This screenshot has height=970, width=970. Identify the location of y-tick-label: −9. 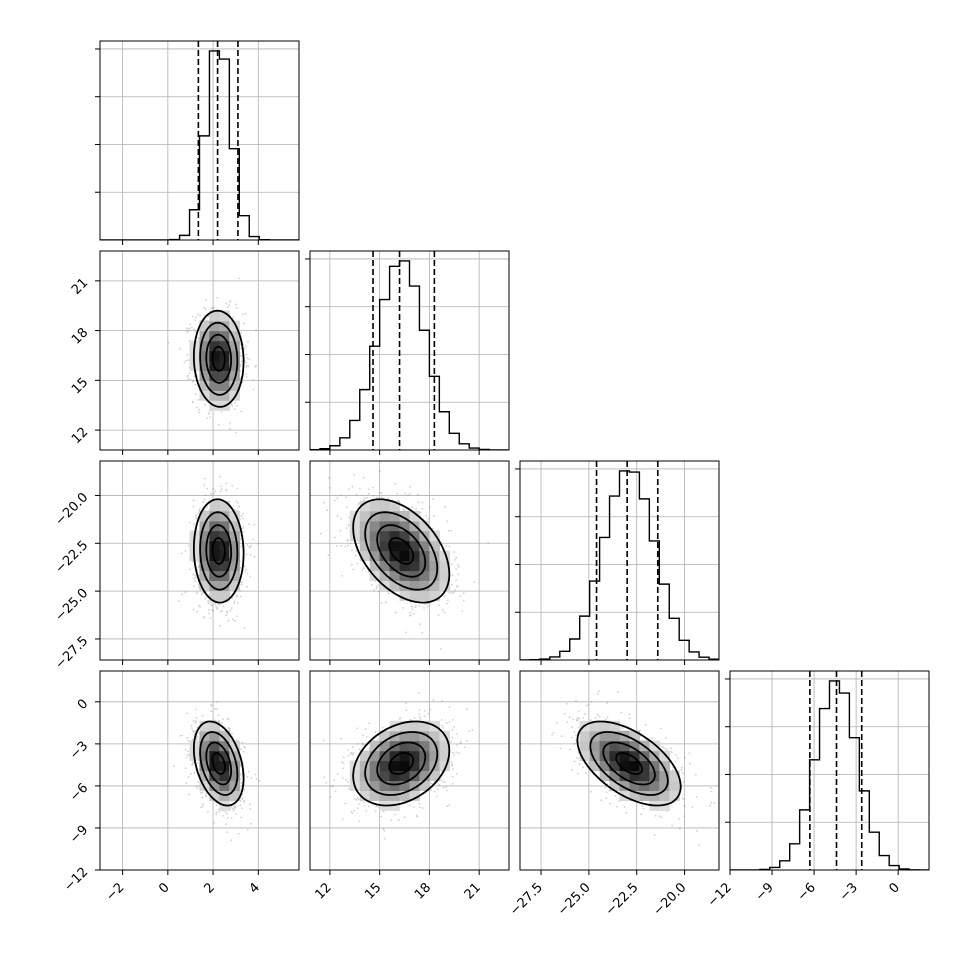
(79, 835).